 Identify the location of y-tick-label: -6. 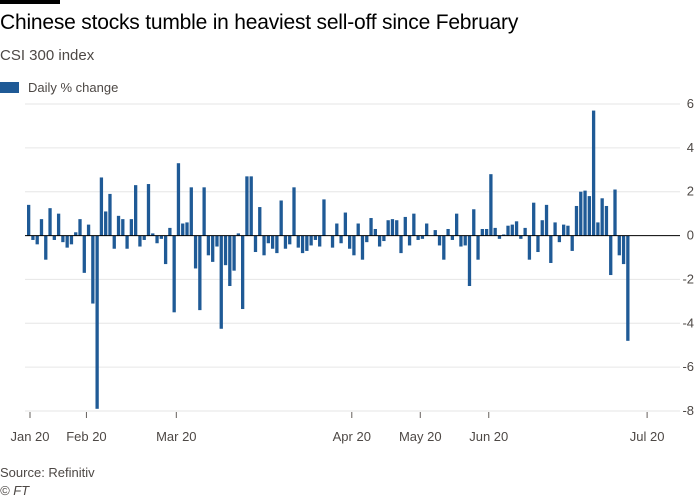
(688, 366).